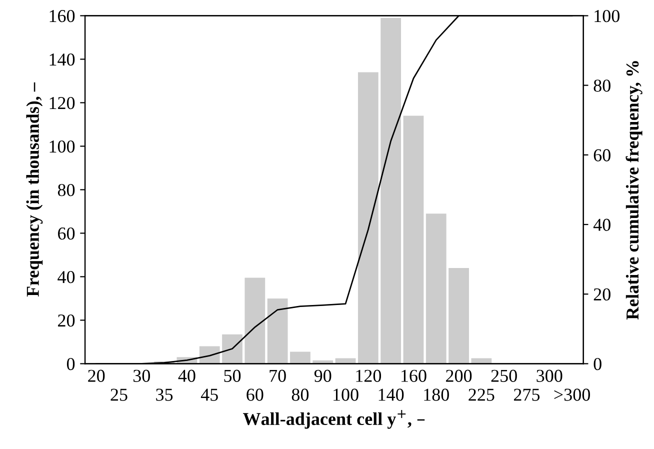  Describe the element at coordinates (66, 190) in the screenshot. I see `y-tick-label: 80` at that location.